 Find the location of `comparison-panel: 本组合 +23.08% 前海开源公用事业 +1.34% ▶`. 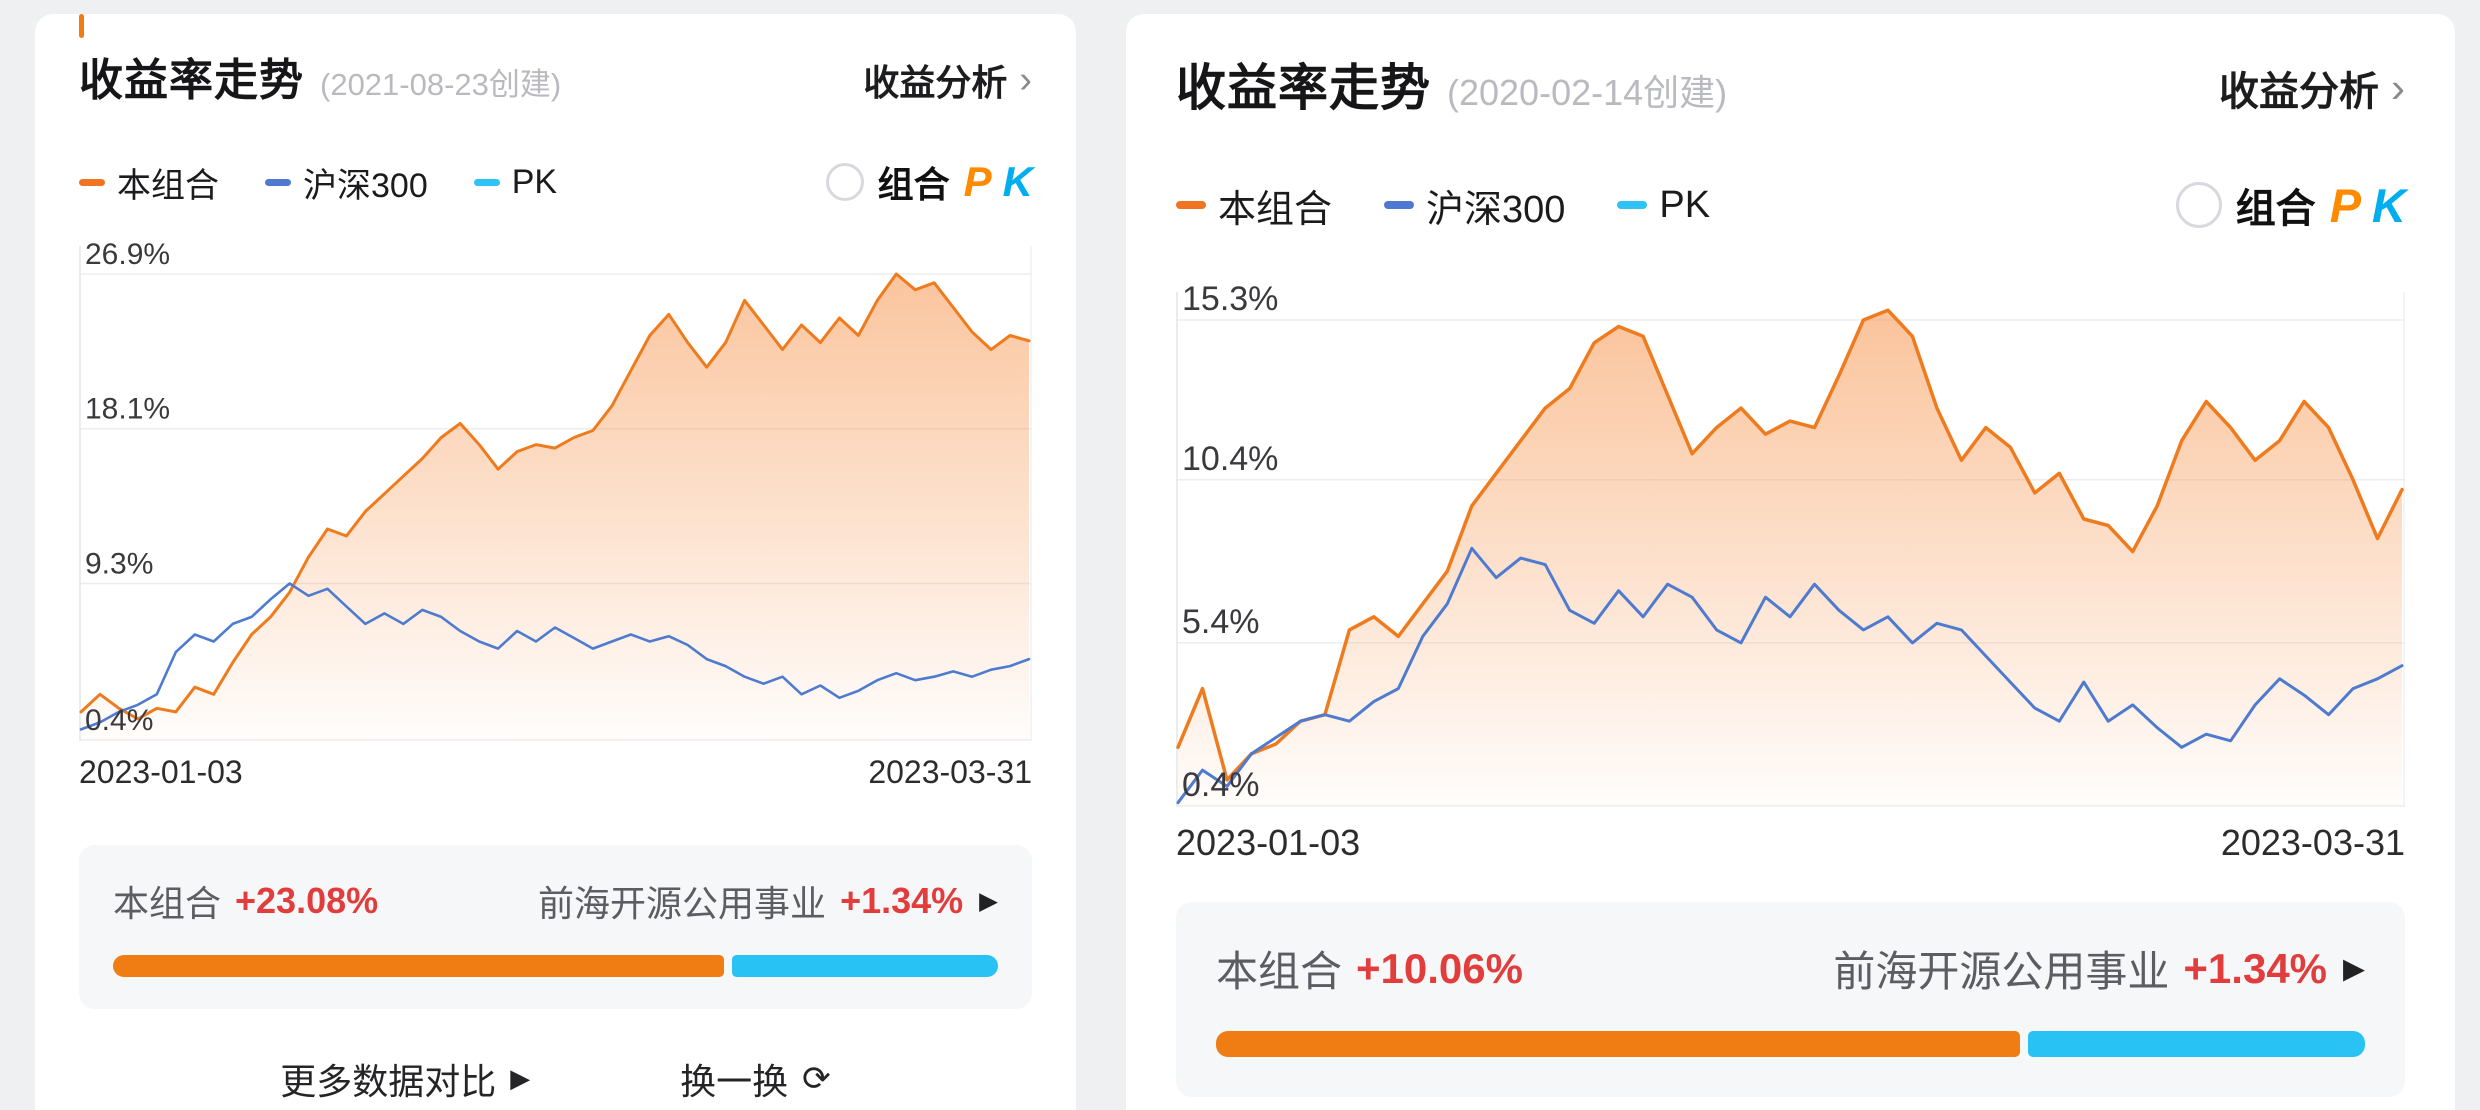

comparison-panel: 本组合 +23.08% 前海开源公用事业 +1.34% ▶ is located at coordinates (555, 927).